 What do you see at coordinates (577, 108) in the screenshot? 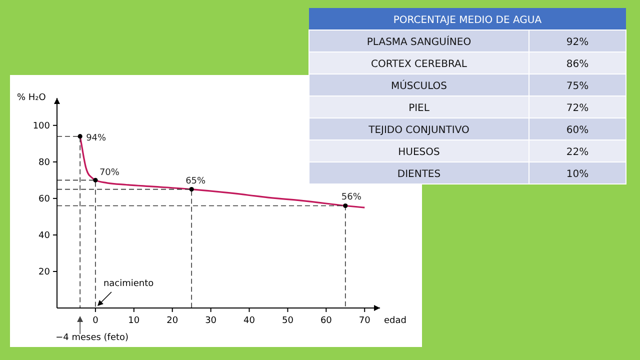
I see `text: 72%` at bounding box center [577, 108].